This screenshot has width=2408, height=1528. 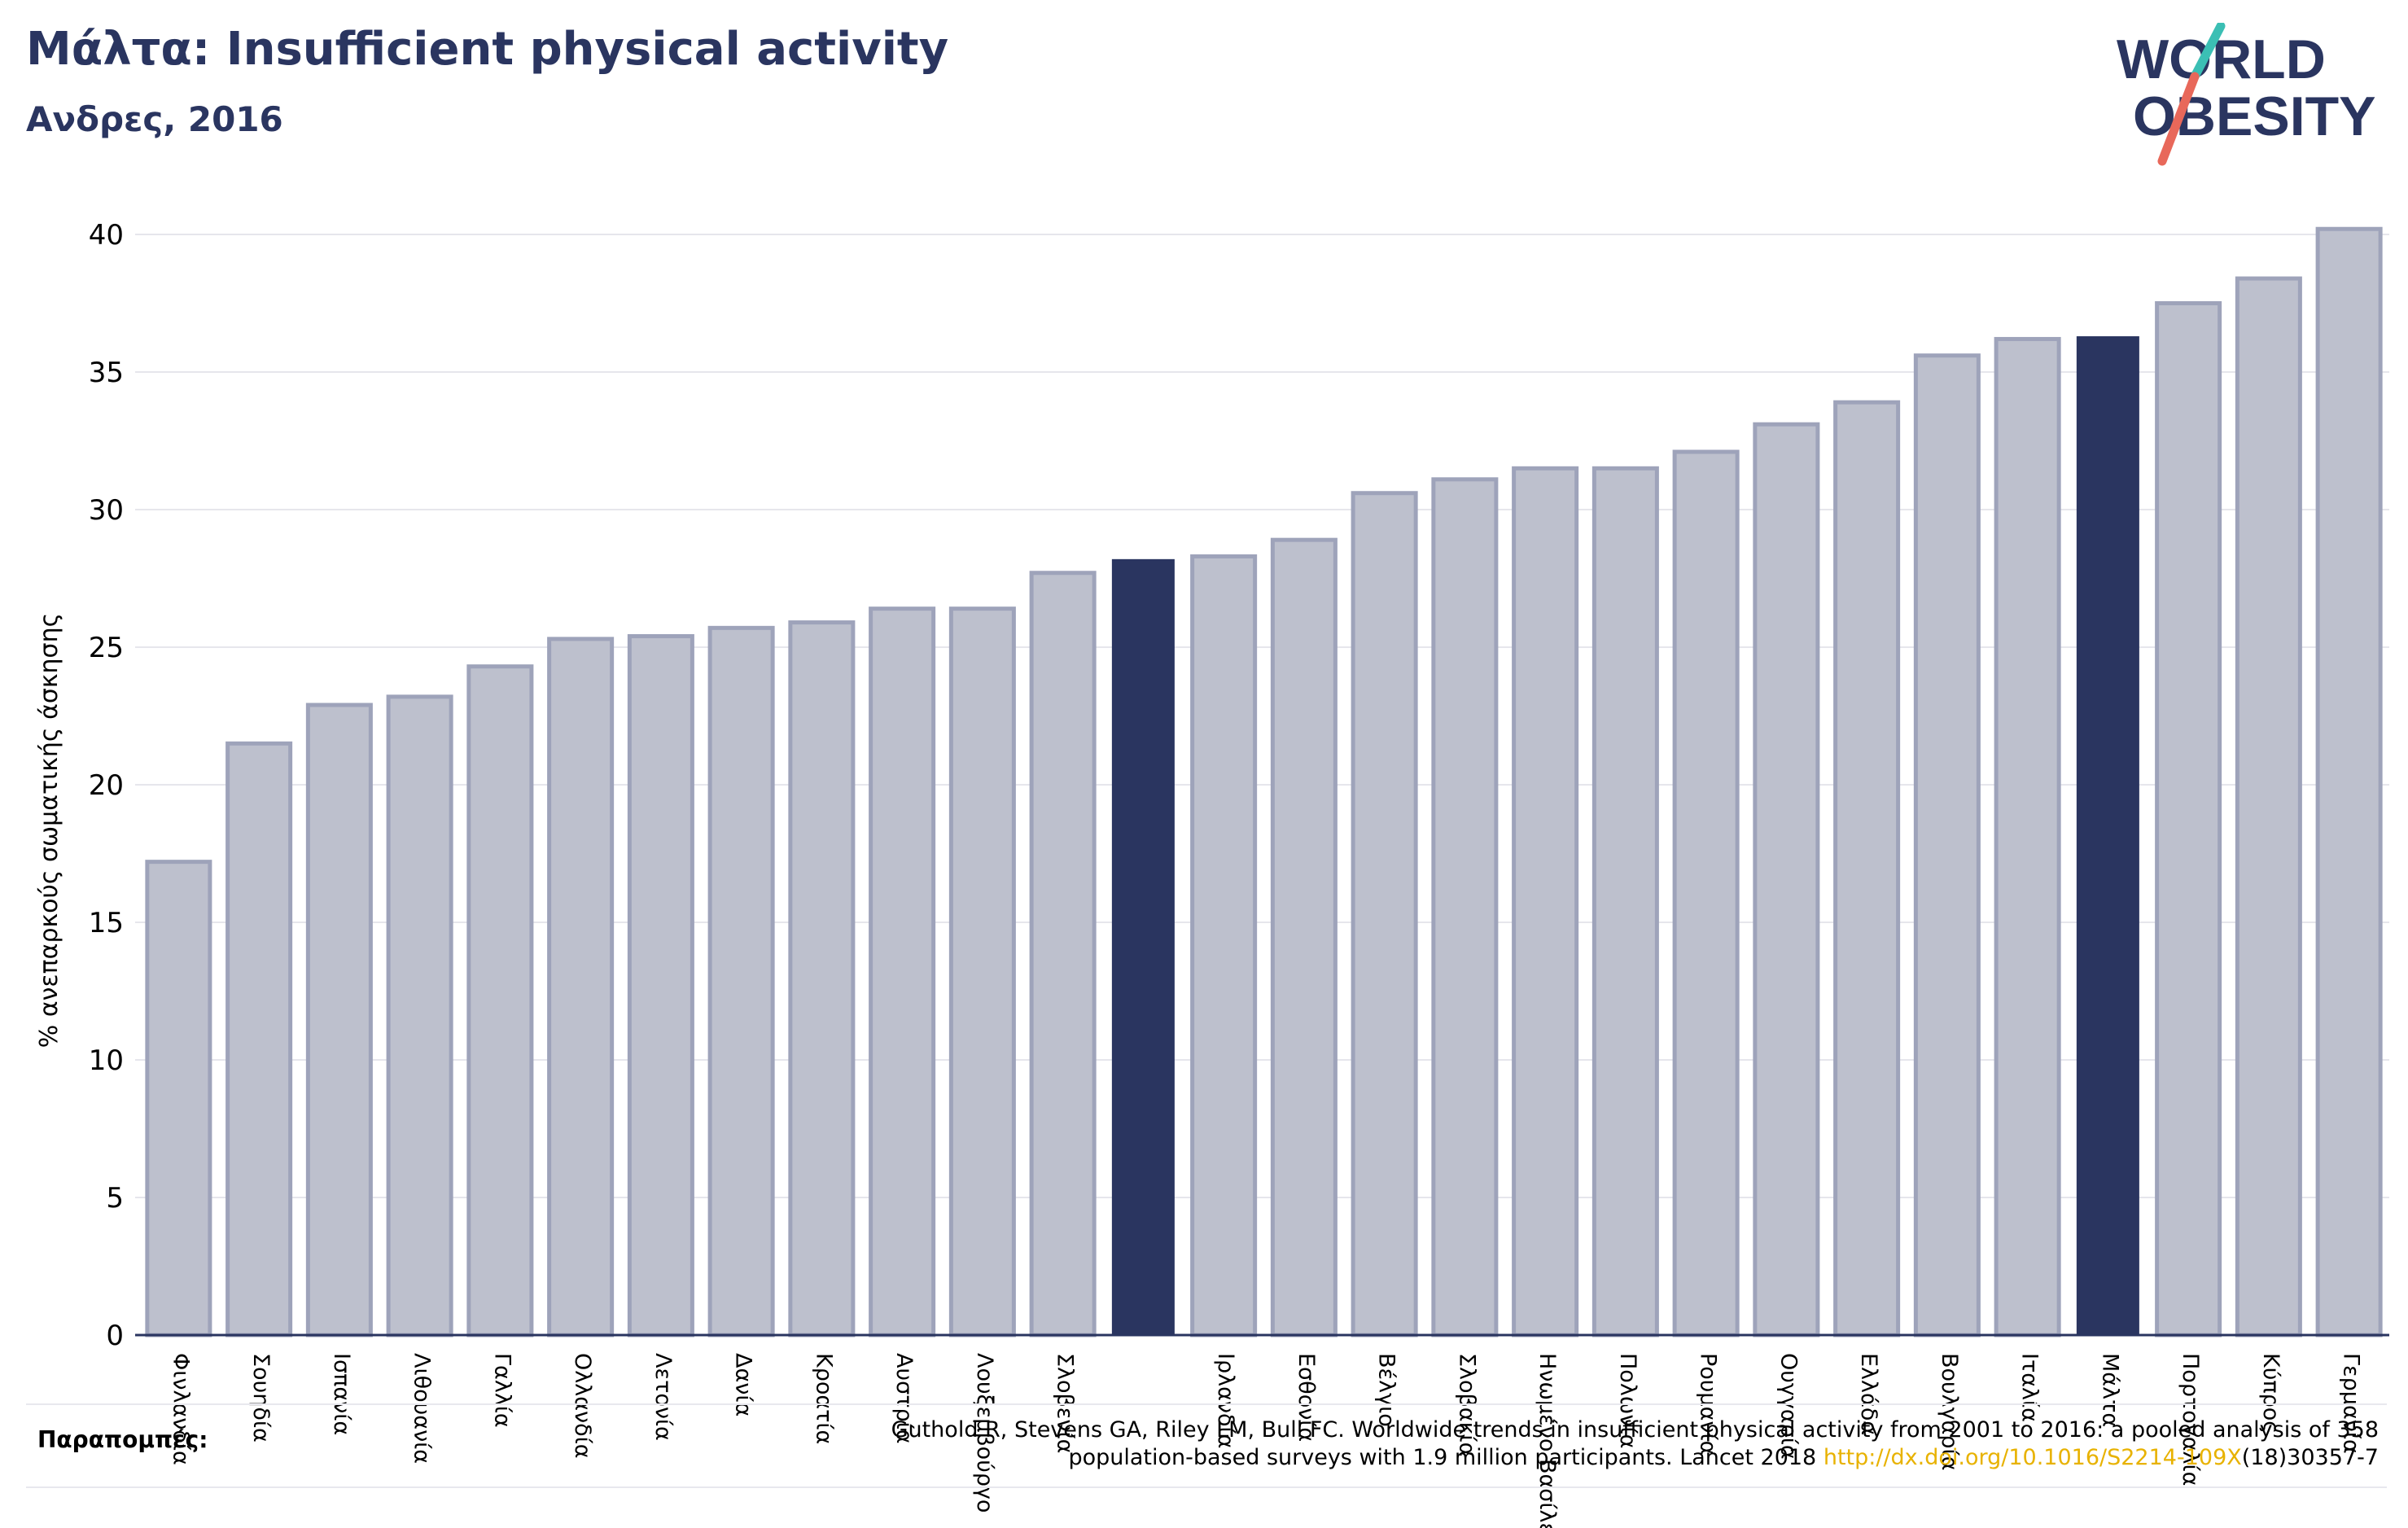 I want to click on bar-Λετονία, so click(x=660, y=986).